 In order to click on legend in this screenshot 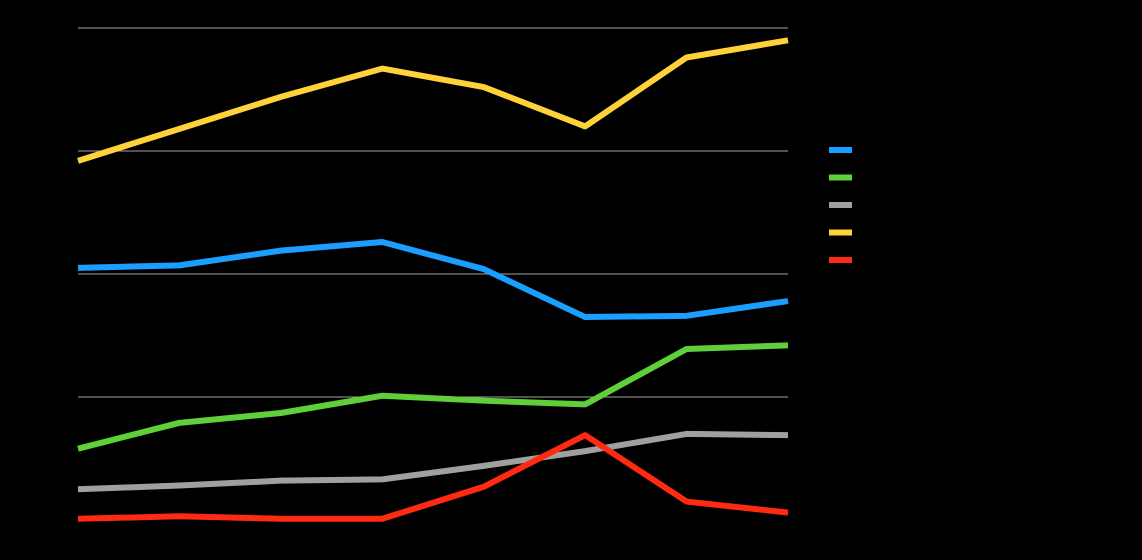, I will do `click(840, 205)`.